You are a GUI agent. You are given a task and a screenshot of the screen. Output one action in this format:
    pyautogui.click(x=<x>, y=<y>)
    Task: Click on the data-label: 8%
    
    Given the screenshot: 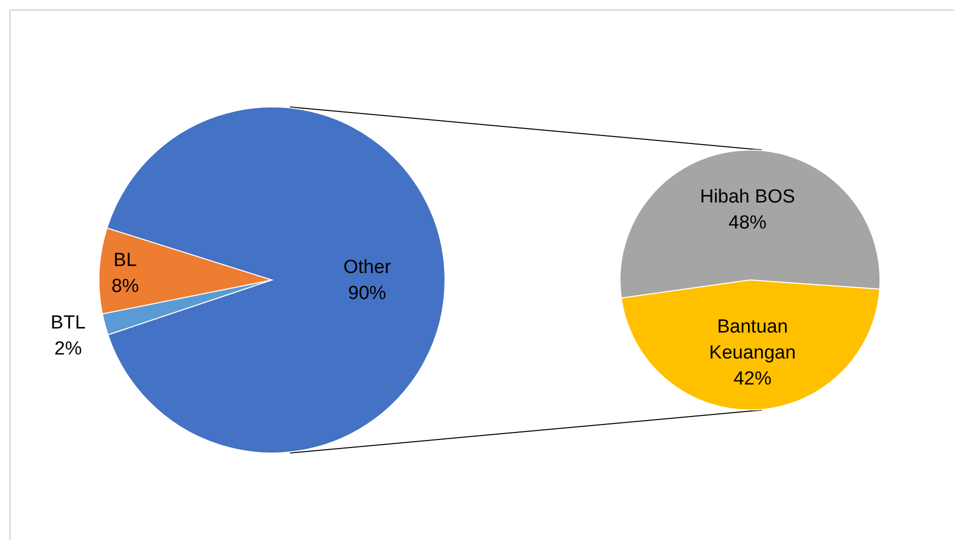 What is the action you would take?
    pyautogui.click(x=125, y=287)
    